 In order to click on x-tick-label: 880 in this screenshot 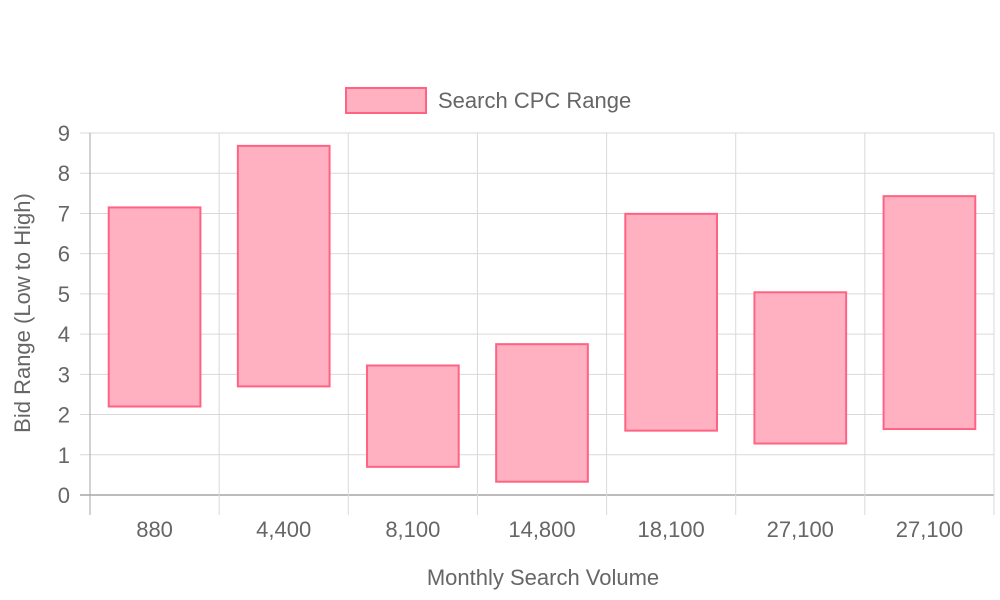, I will do `click(154, 529)`.